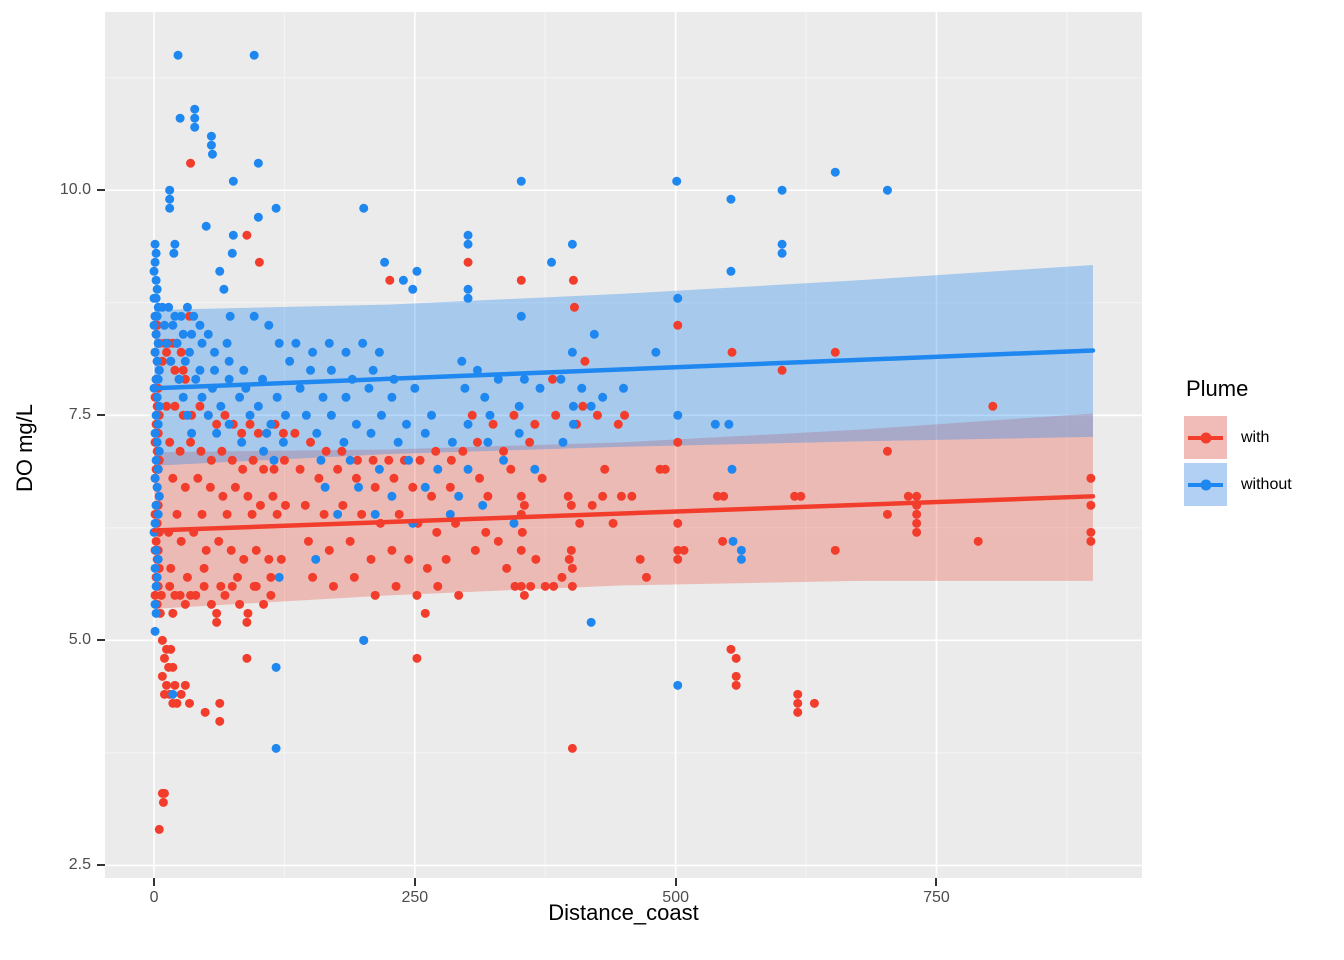  Describe the element at coordinates (623, 912) in the screenshot. I see `x-axis-title: Distance_coast` at that location.